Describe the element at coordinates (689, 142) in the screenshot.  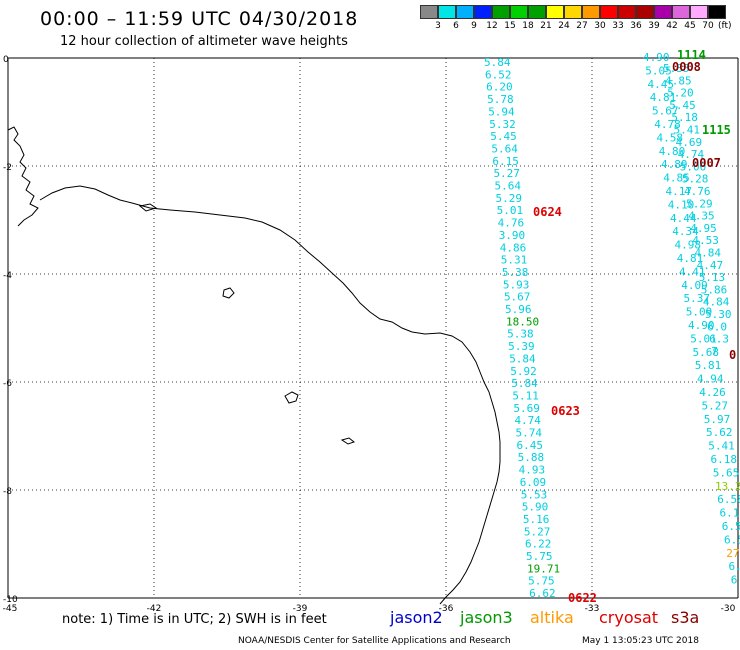
I see `wave-height-value: 4.69` at that location.